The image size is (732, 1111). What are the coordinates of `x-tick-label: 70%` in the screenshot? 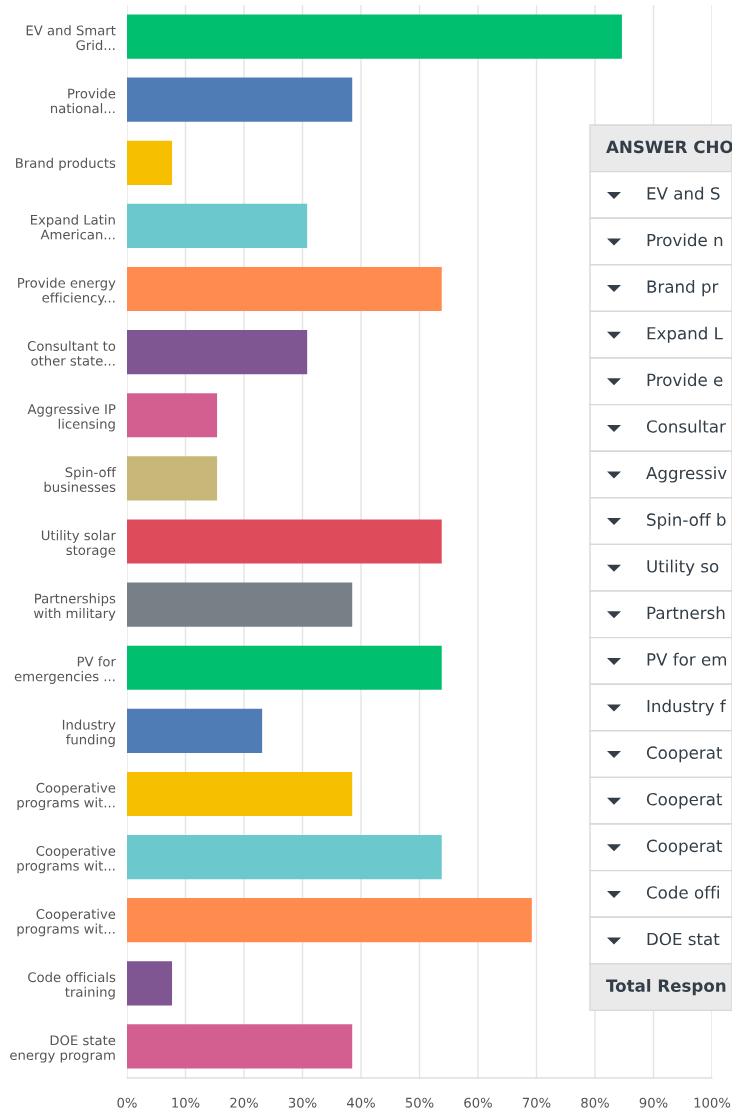 It's located at (536, 1102).